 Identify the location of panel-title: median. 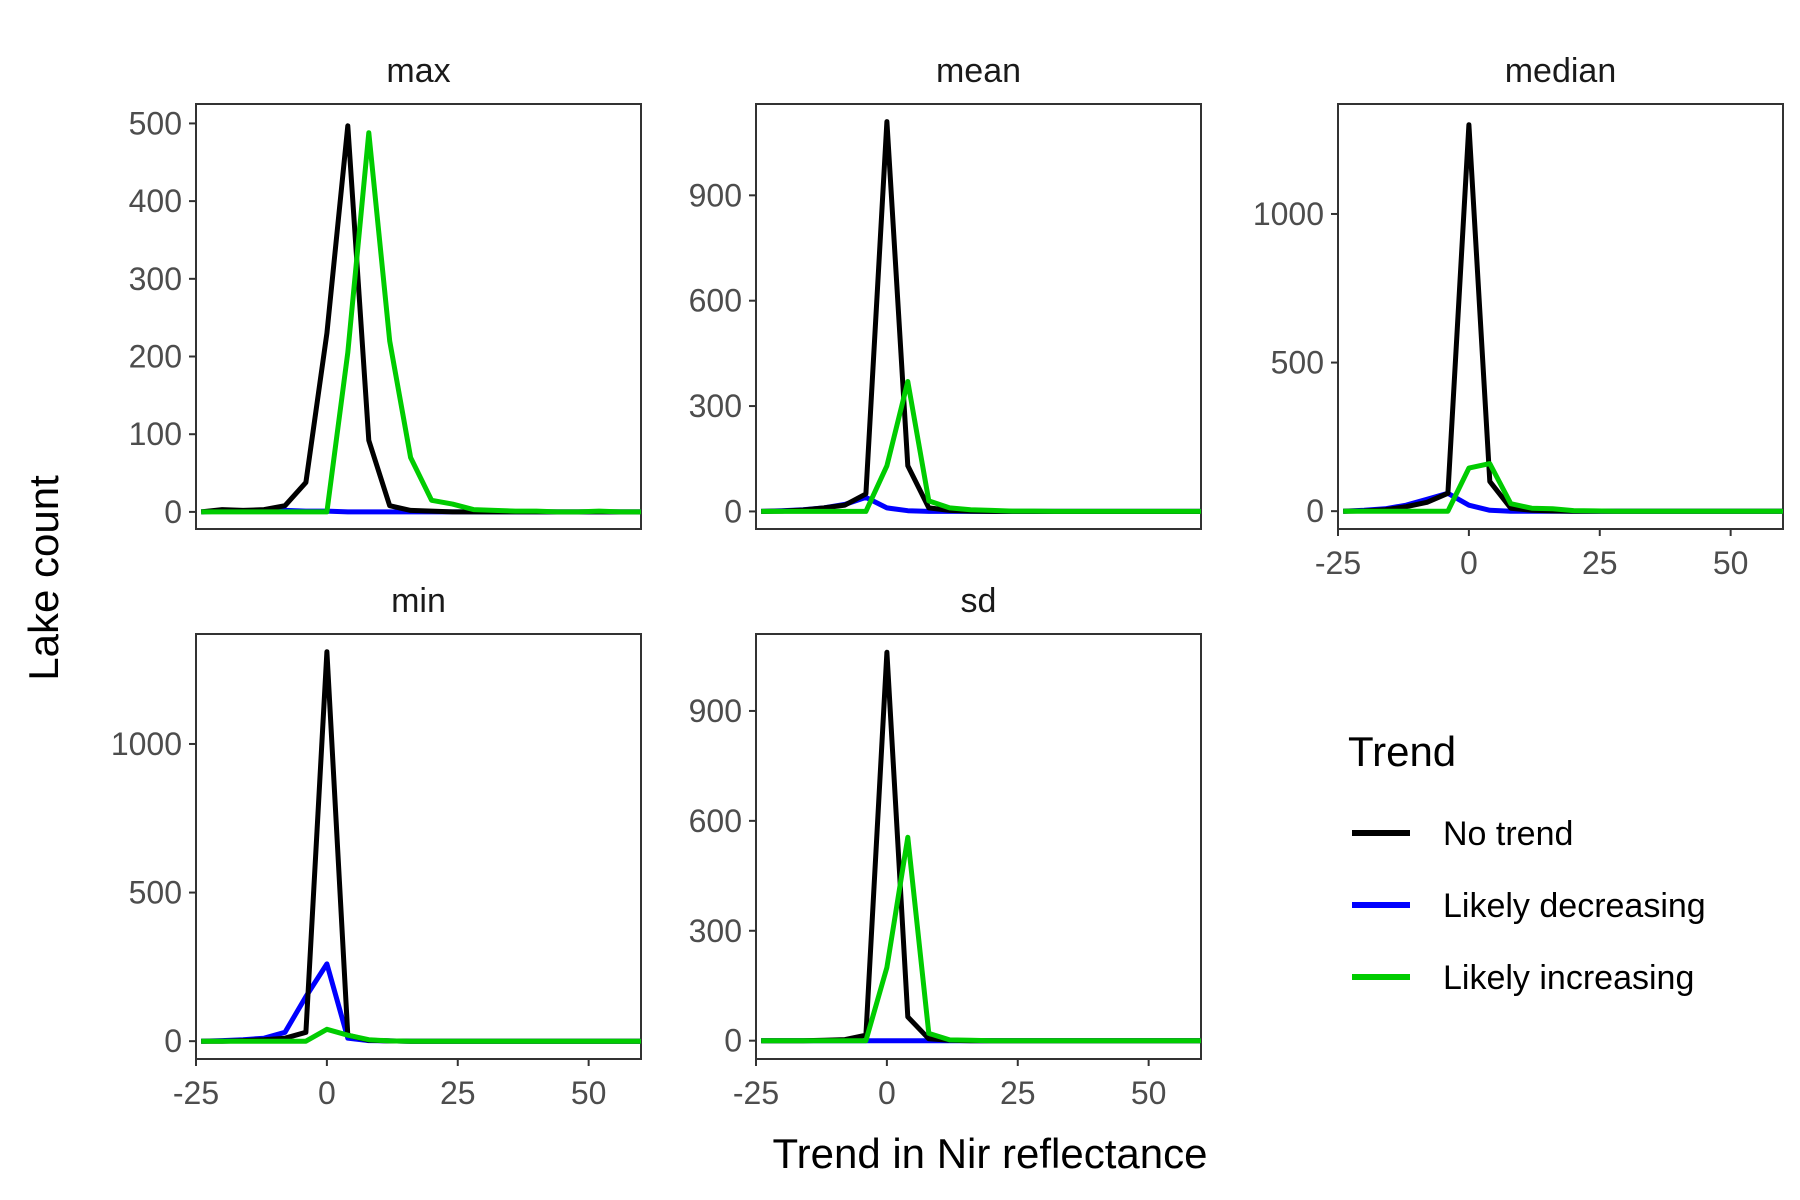
(1561, 71).